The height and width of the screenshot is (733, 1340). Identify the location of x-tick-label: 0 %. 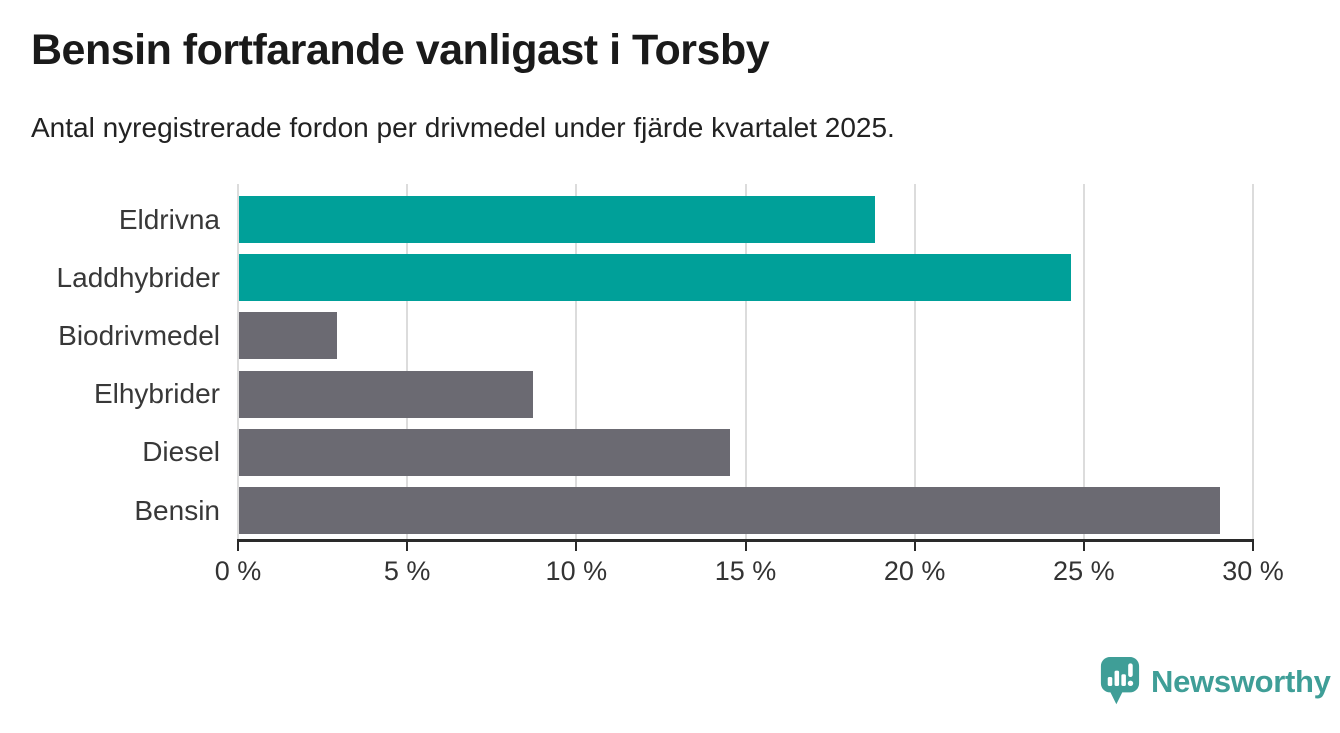
(238, 571).